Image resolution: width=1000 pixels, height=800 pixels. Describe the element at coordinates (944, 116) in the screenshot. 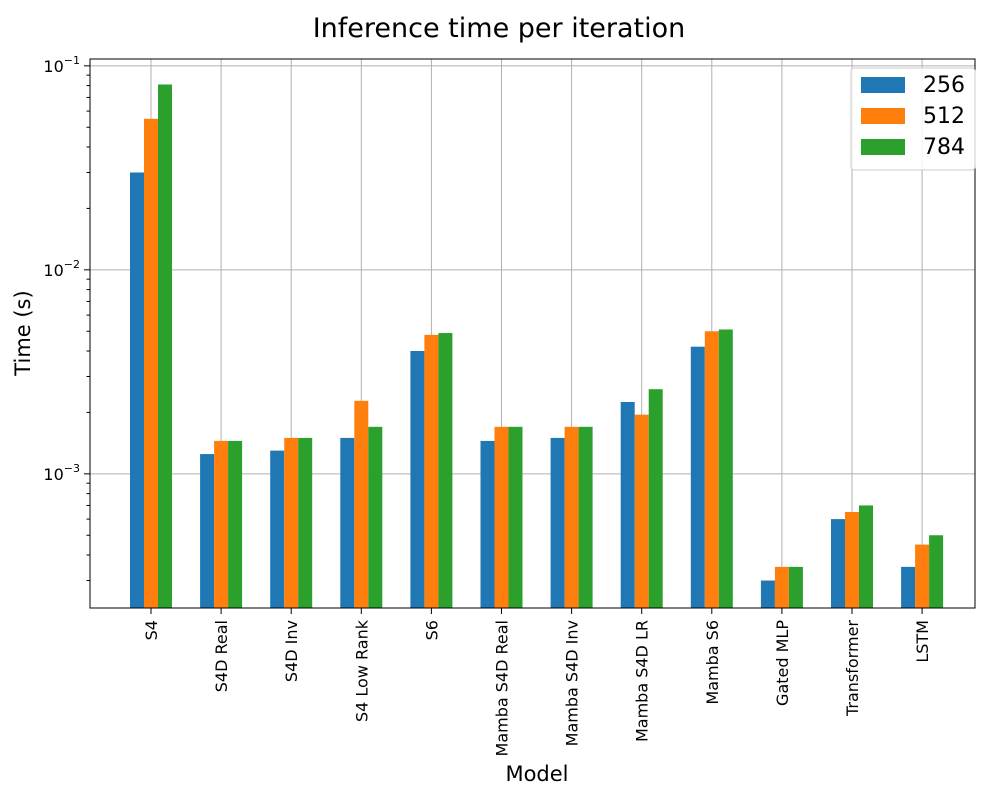

I see `legend-label-512: 512` at that location.